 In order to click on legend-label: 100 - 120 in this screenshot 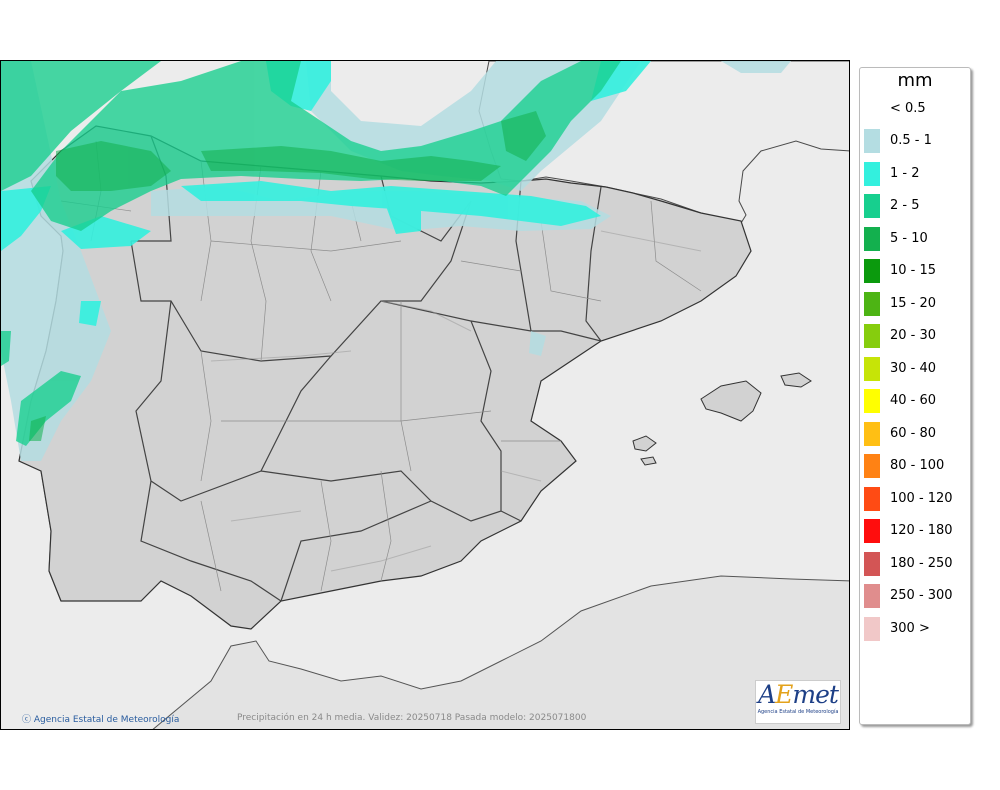, I will do `click(921, 498)`.